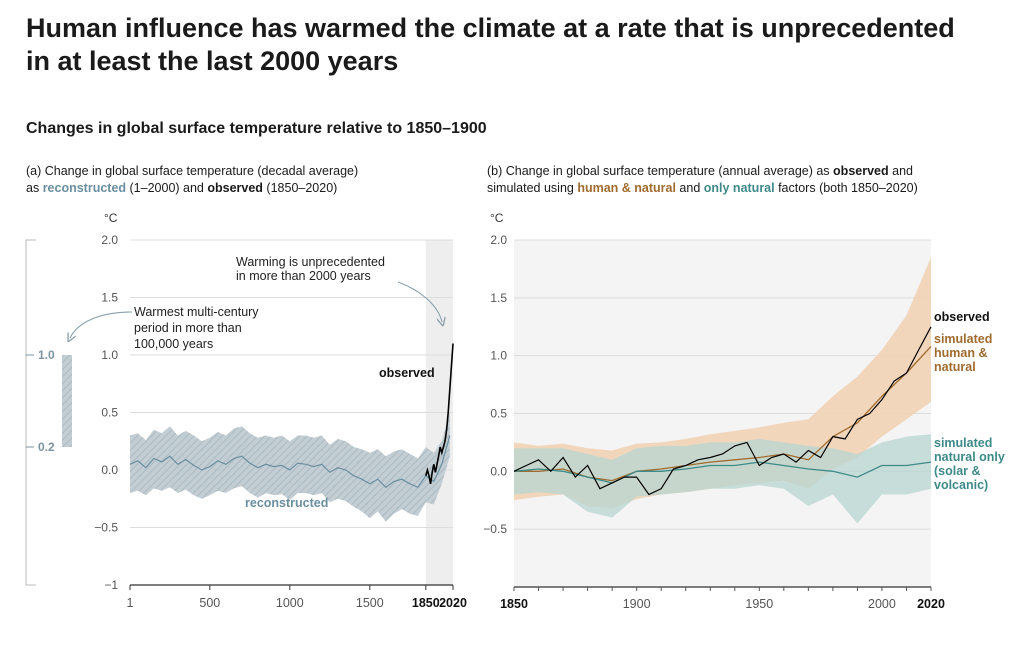 The height and width of the screenshot is (650, 1011). What do you see at coordinates (209, 603) in the screenshot?
I see `x-tick-label: 500` at bounding box center [209, 603].